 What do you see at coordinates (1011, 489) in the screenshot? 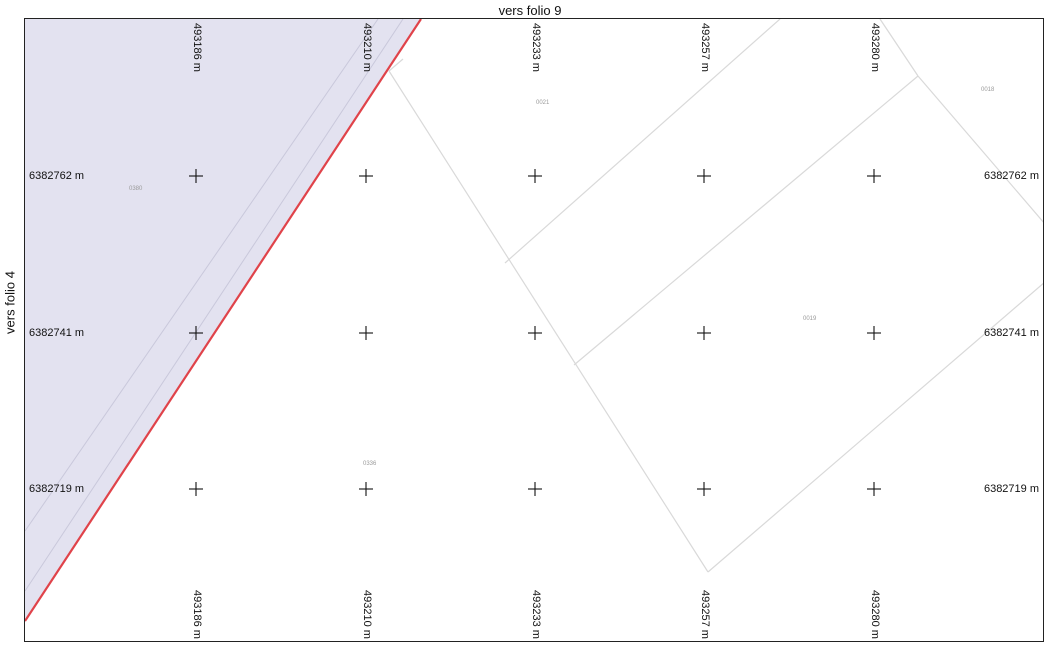
I see `y-label-right-3: 6382719 m` at bounding box center [1011, 489].